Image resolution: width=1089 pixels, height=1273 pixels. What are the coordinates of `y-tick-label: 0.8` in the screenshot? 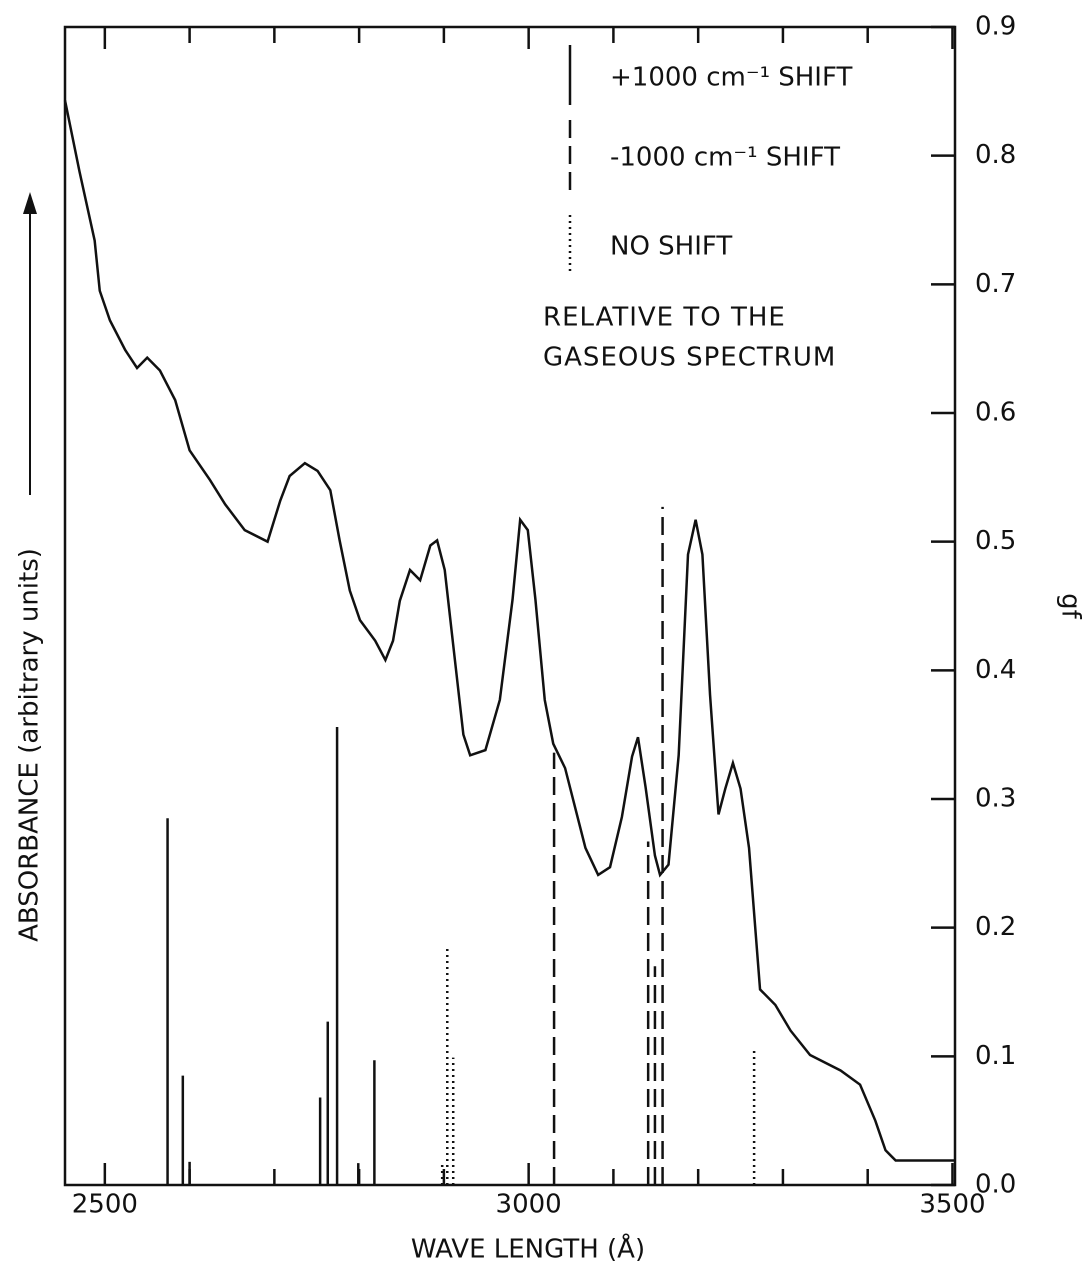 It's located at (995, 155).